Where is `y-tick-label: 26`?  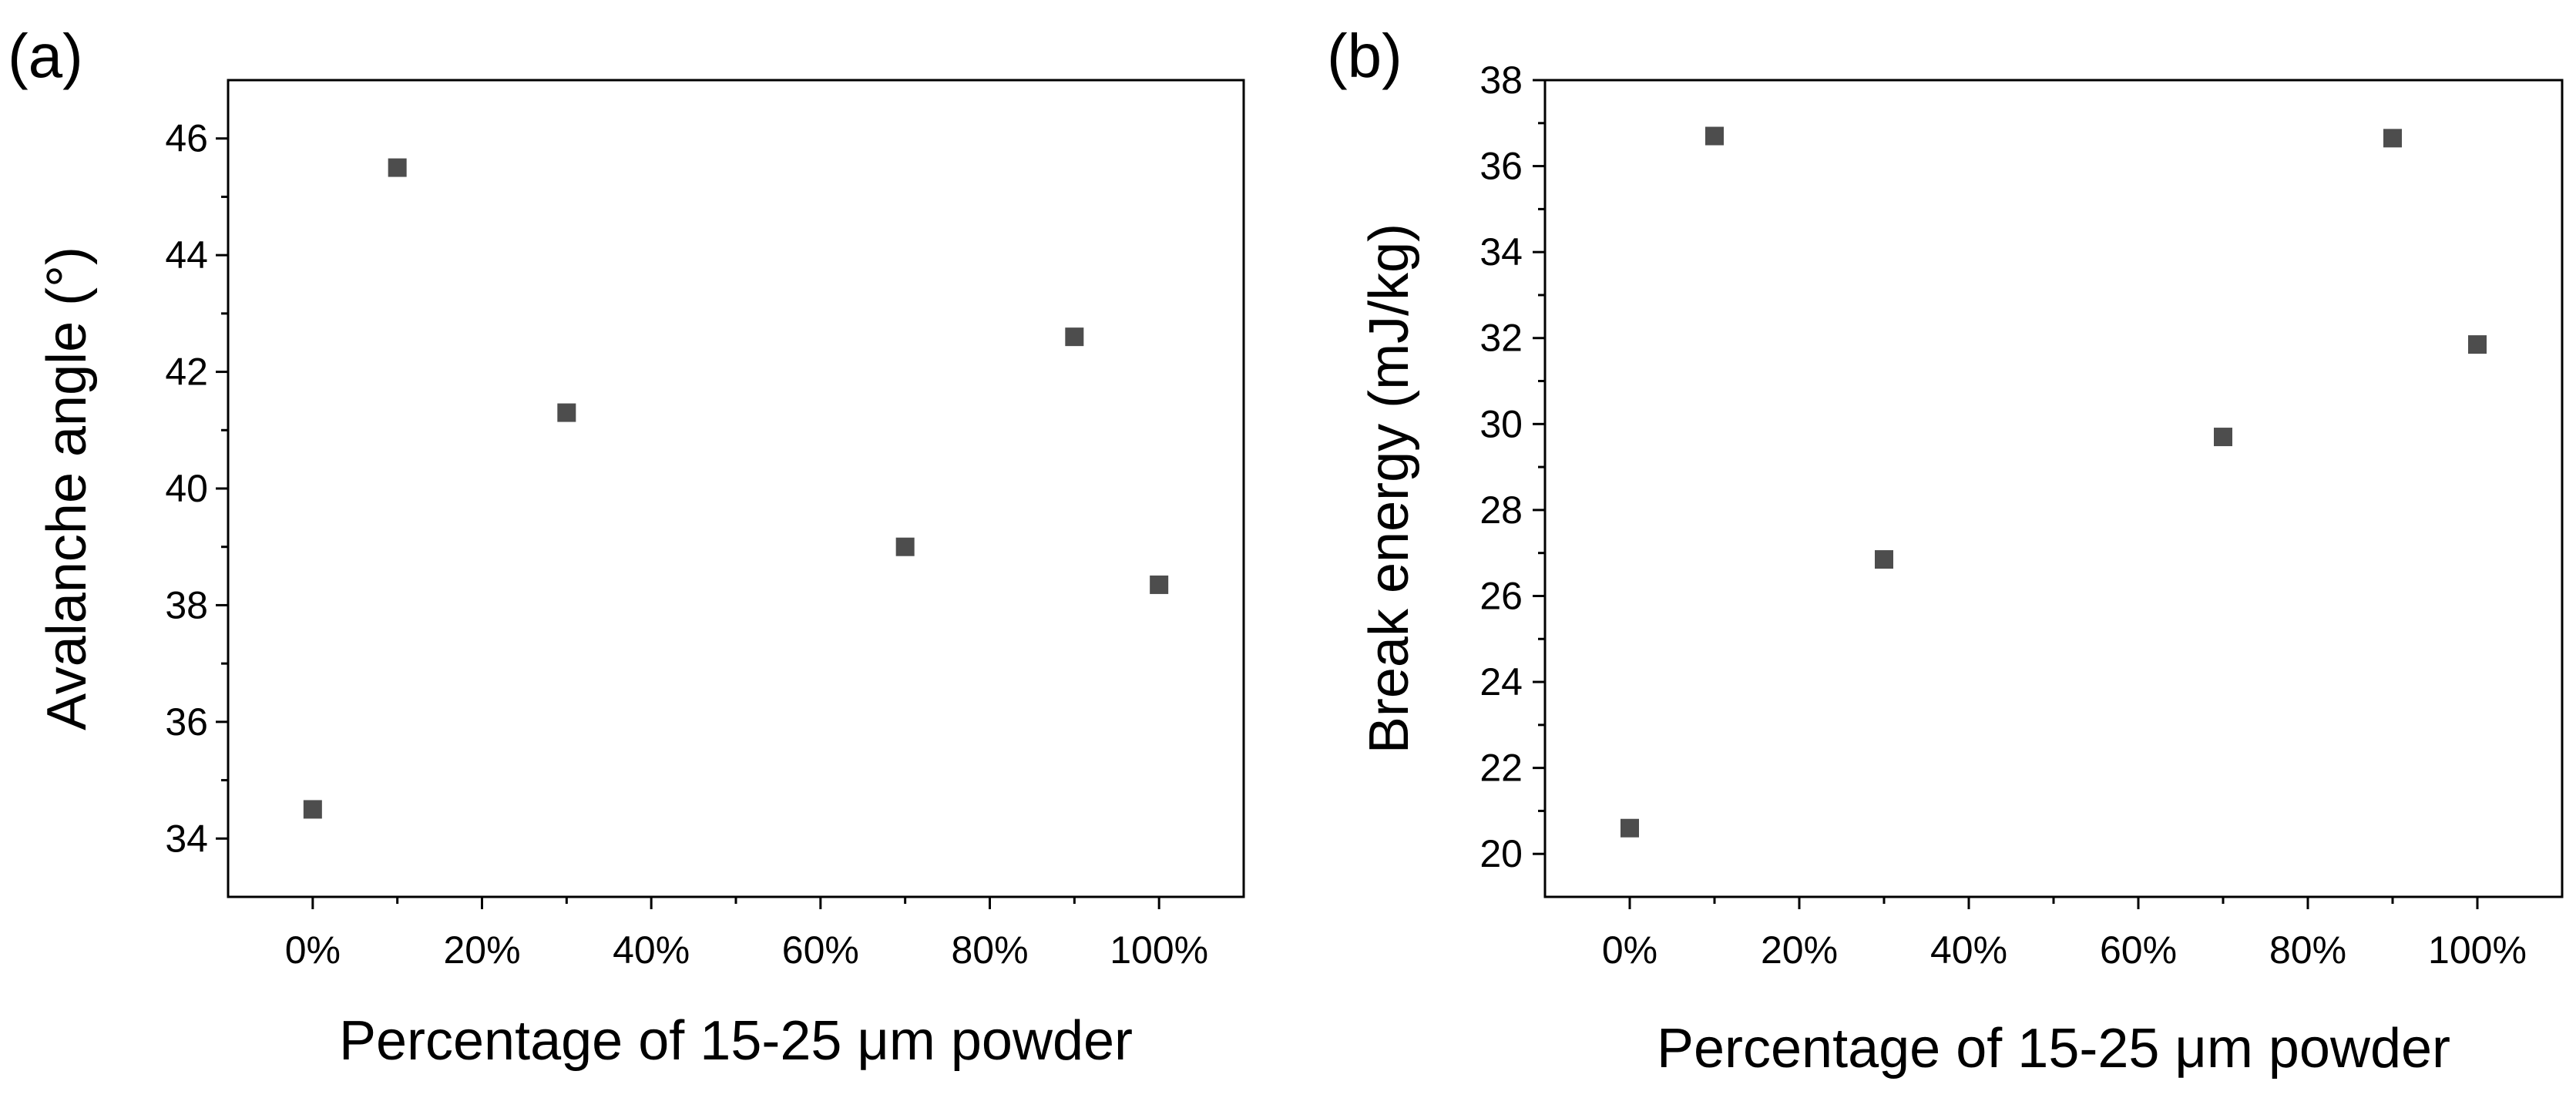
y-tick-label: 26 is located at coordinates (1501, 596).